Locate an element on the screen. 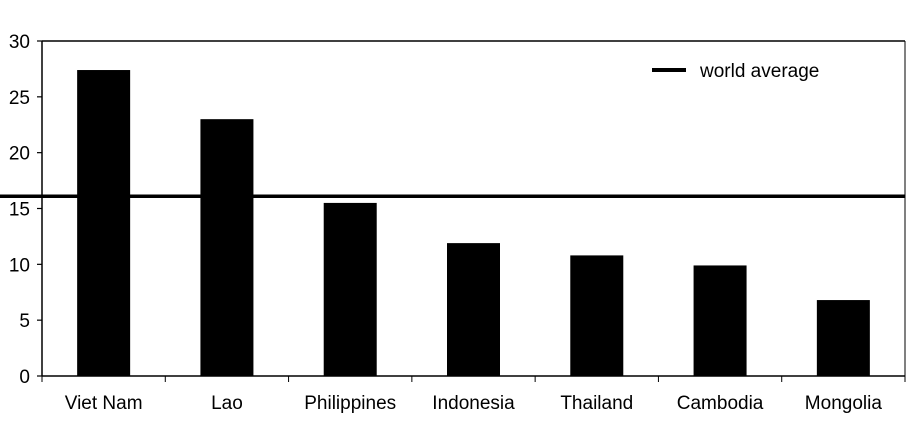 The image size is (908, 422). bar-viet-nam is located at coordinates (104, 223).